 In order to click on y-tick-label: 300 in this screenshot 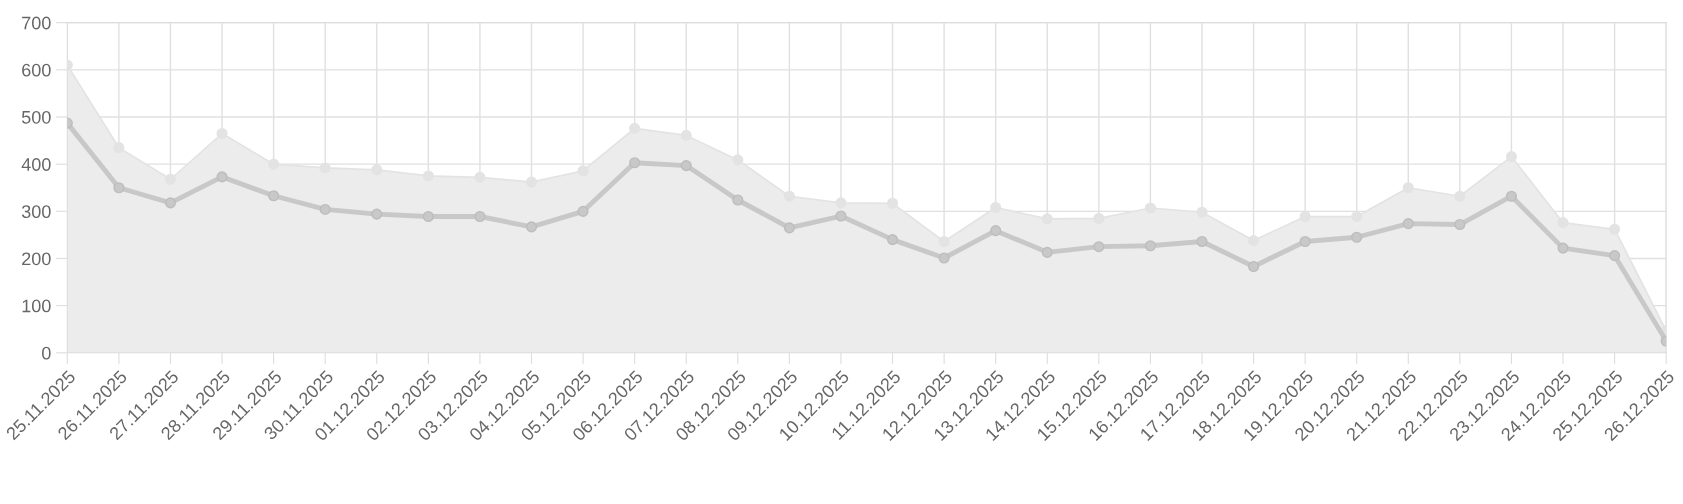, I will do `click(36, 212)`.